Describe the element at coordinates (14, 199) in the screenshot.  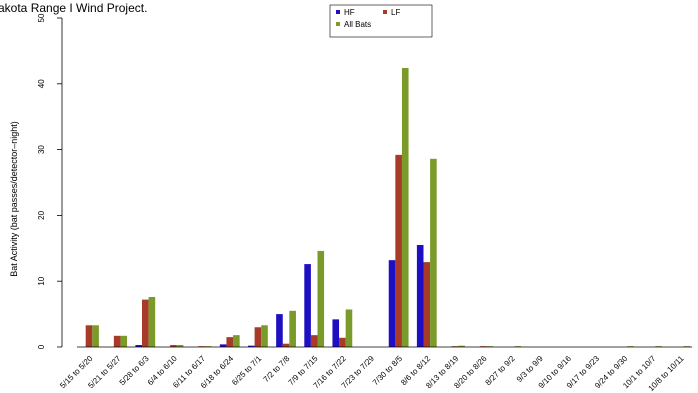
I see `y-axis-label: Bat Activity (bat passes/detector–night)` at that location.